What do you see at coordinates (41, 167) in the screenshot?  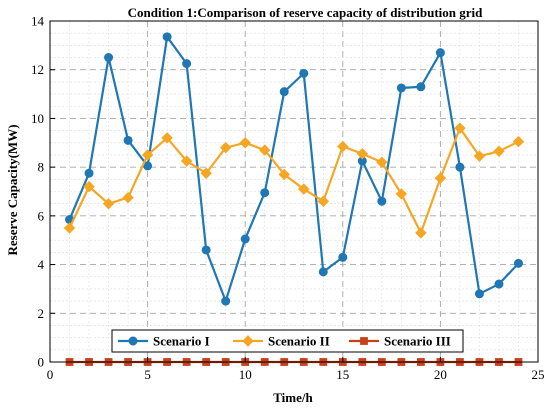 I see `y-tick-label: 8` at bounding box center [41, 167].